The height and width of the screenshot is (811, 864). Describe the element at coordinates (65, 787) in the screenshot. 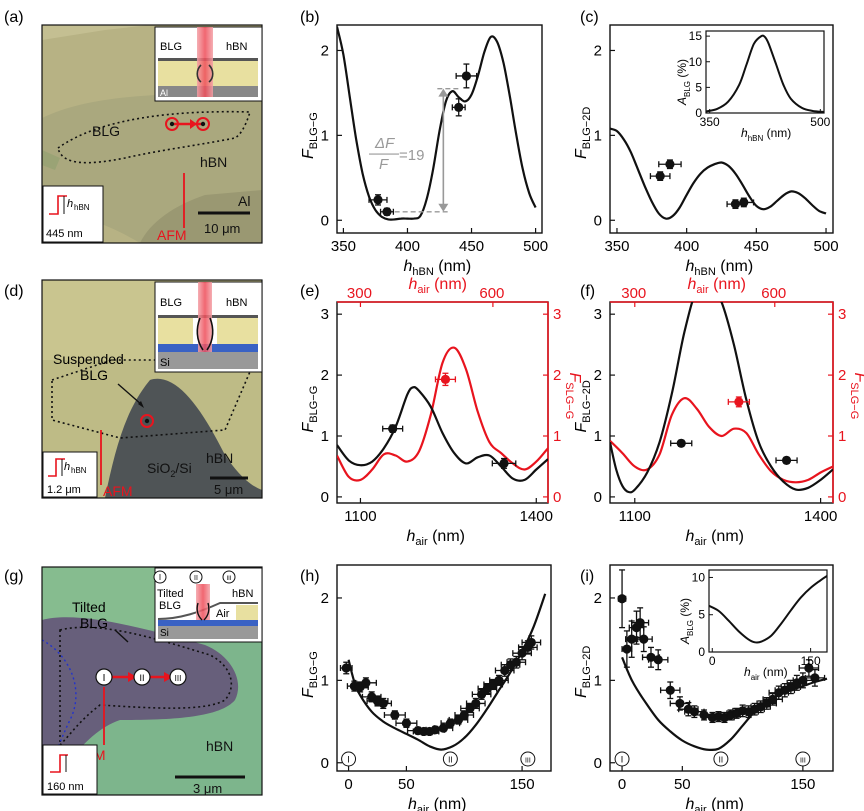

I see `afm-inset-g-value: 160 nm` at that location.